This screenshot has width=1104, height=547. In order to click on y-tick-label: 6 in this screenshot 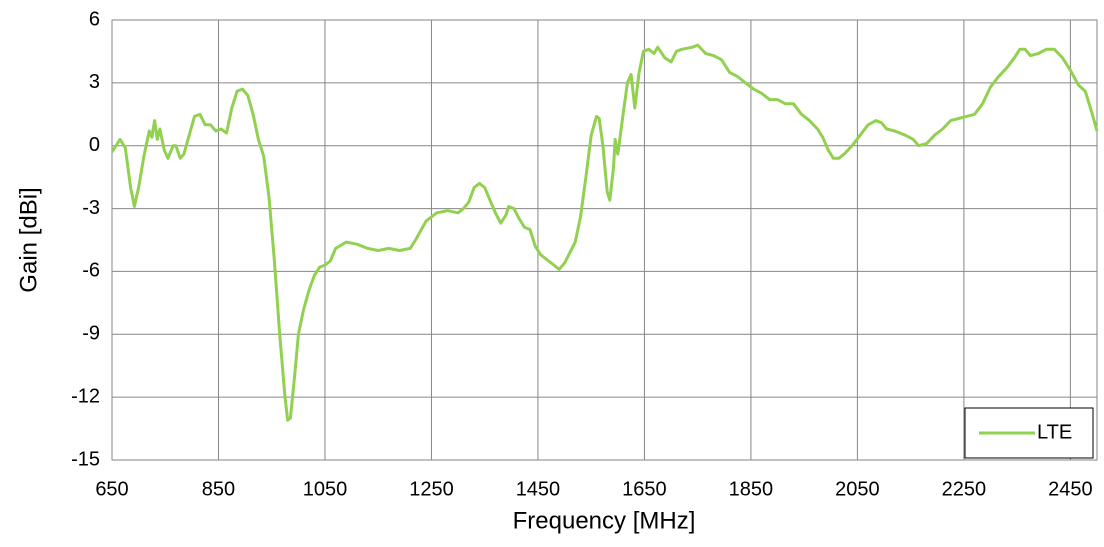, I will do `click(94, 19)`.